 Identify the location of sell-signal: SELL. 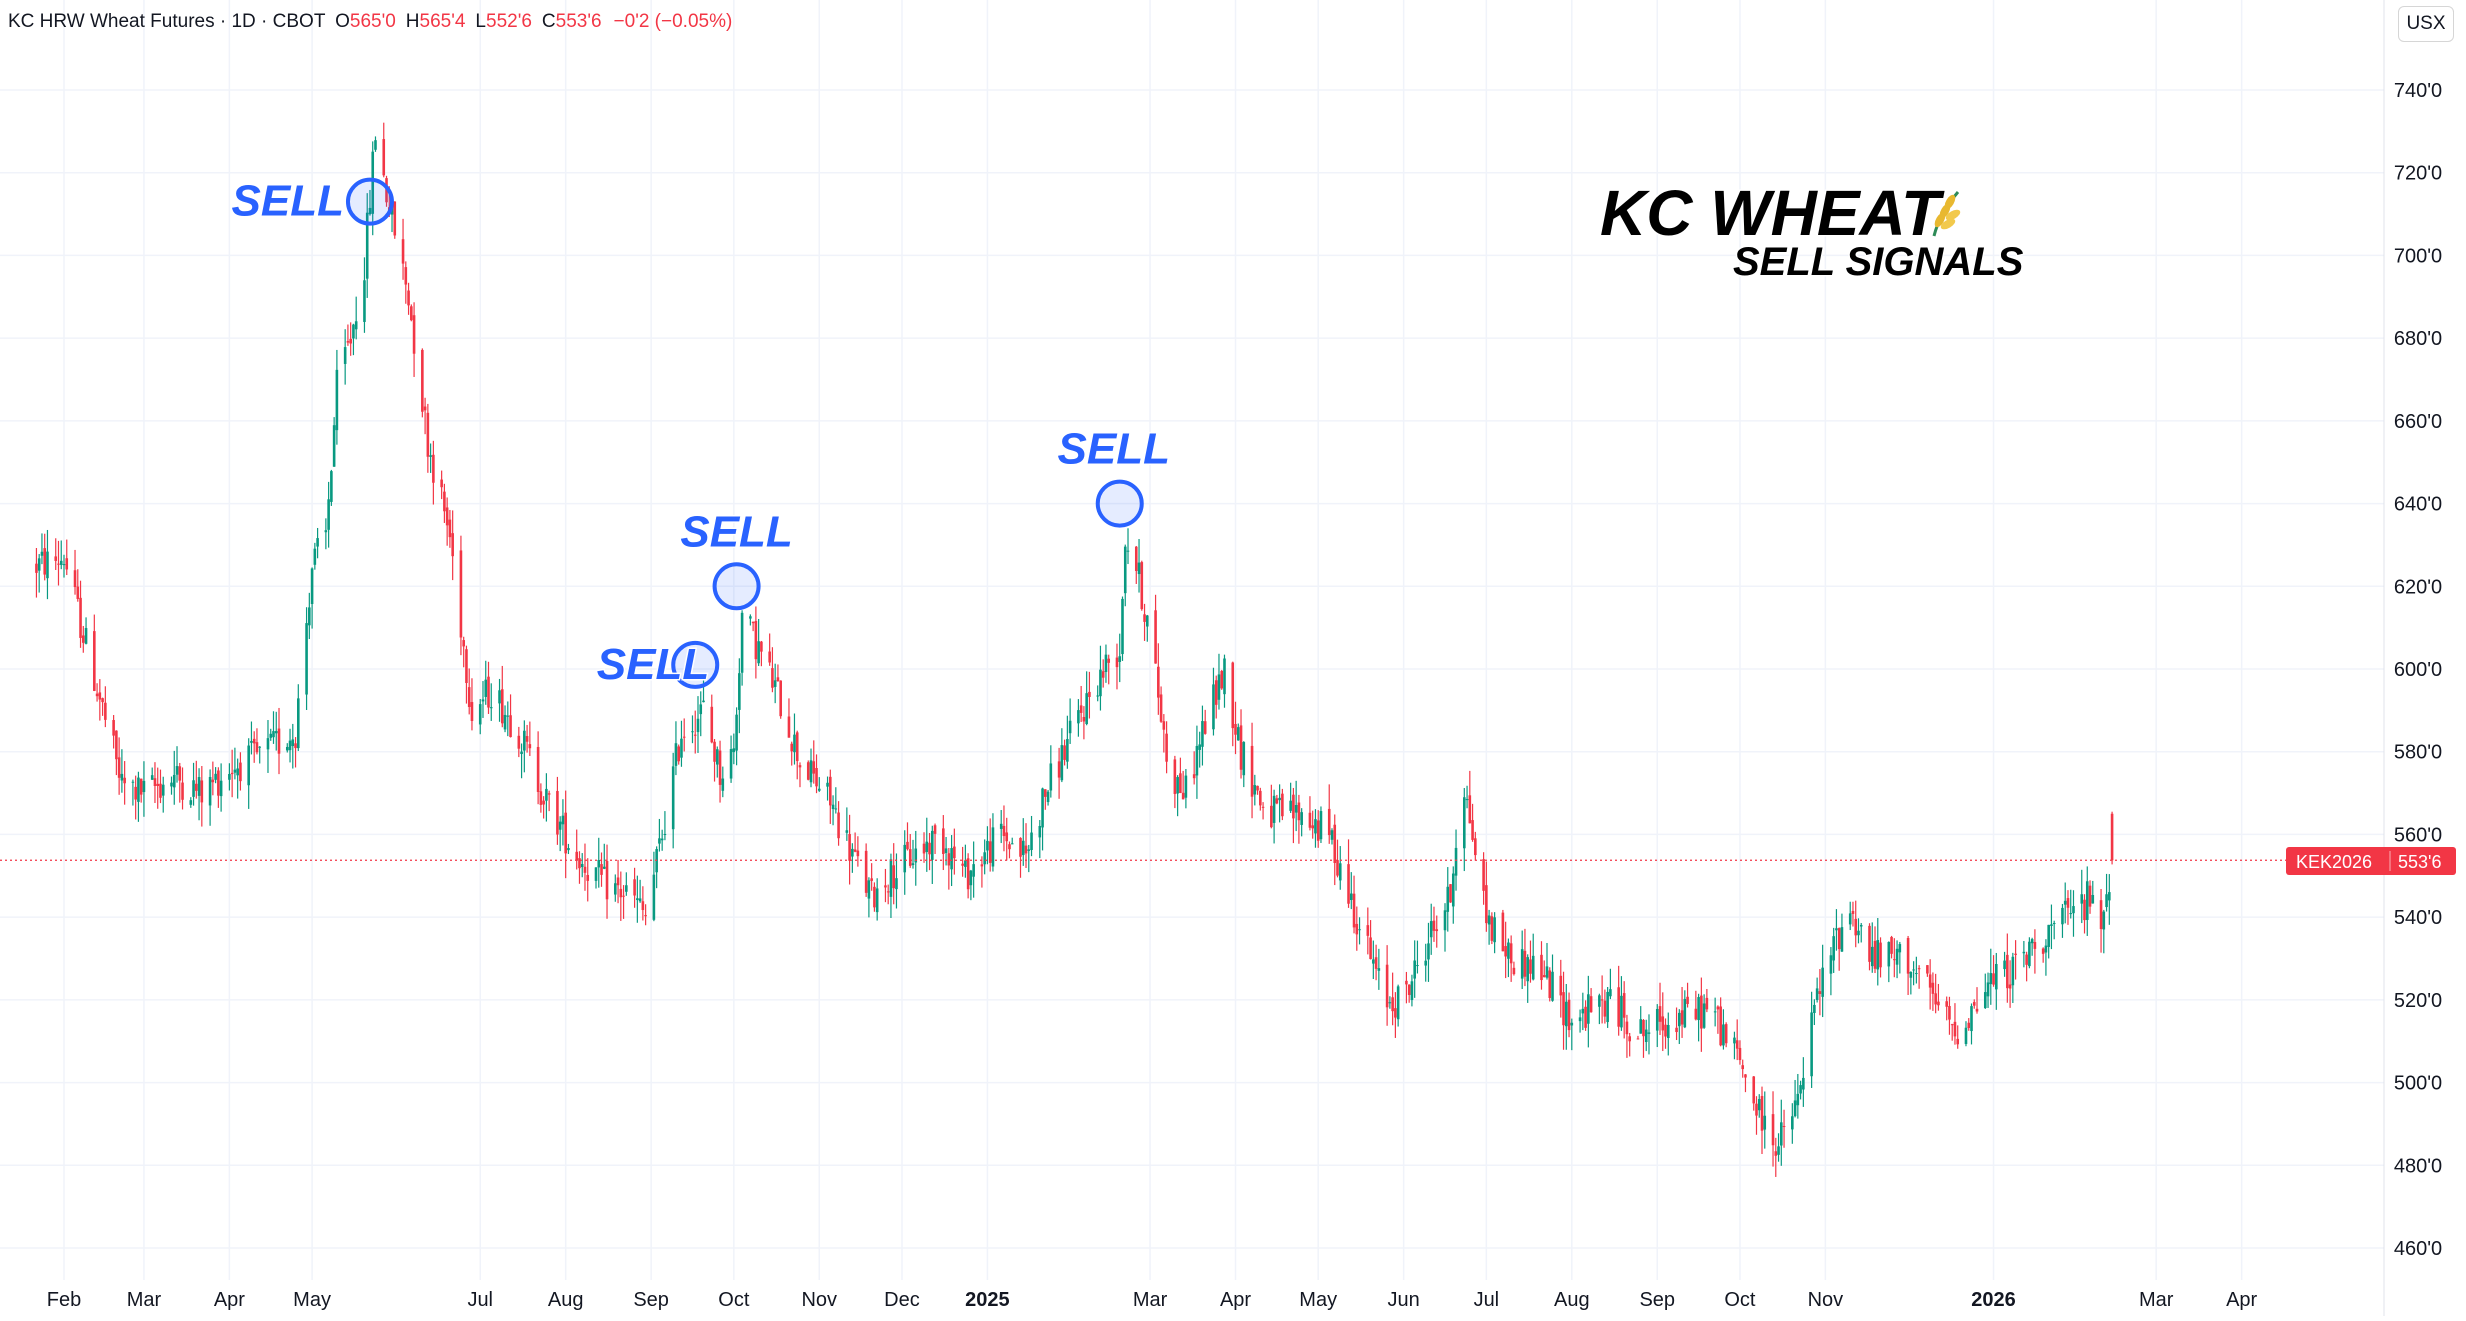
(736, 558).